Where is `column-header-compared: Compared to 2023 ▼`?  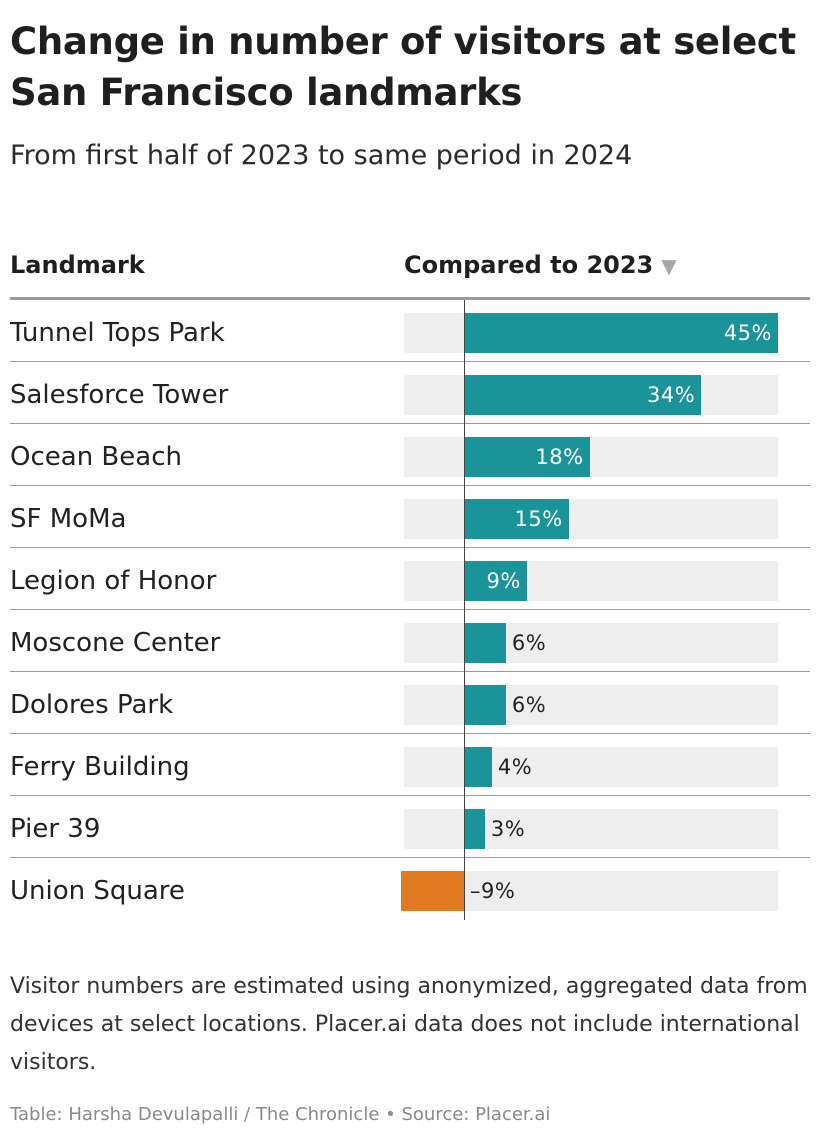
column-header-compared: Compared to 2023 ▼ is located at coordinates (540, 265).